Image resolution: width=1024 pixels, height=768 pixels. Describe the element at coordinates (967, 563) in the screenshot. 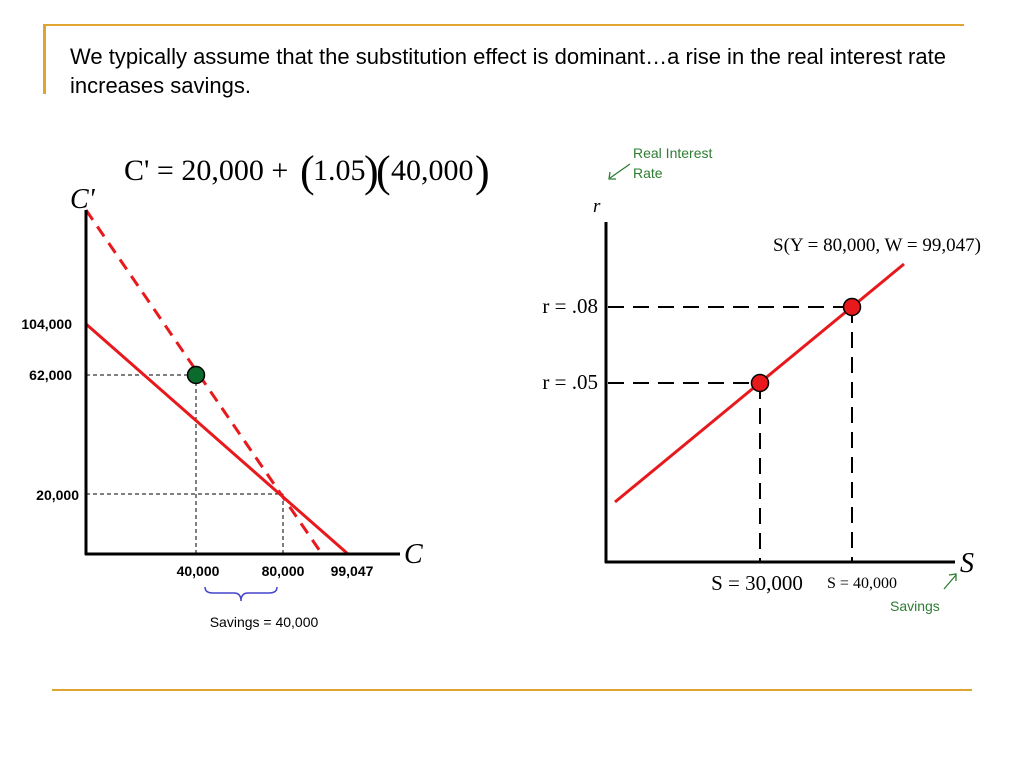

I see `right-x-axis-label: S` at that location.